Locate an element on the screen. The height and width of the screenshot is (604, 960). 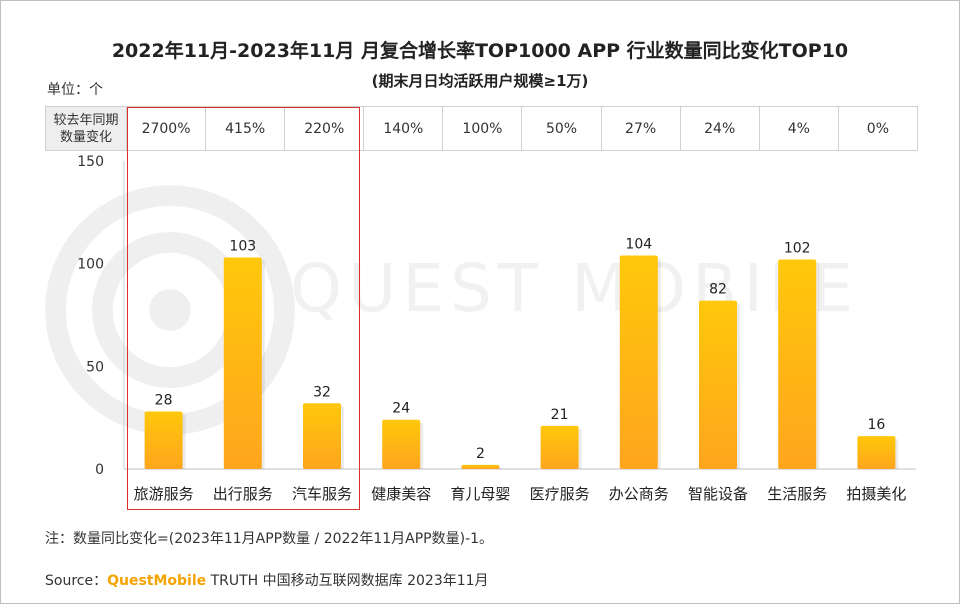
y-tick-label: 150 is located at coordinates (90, 162).